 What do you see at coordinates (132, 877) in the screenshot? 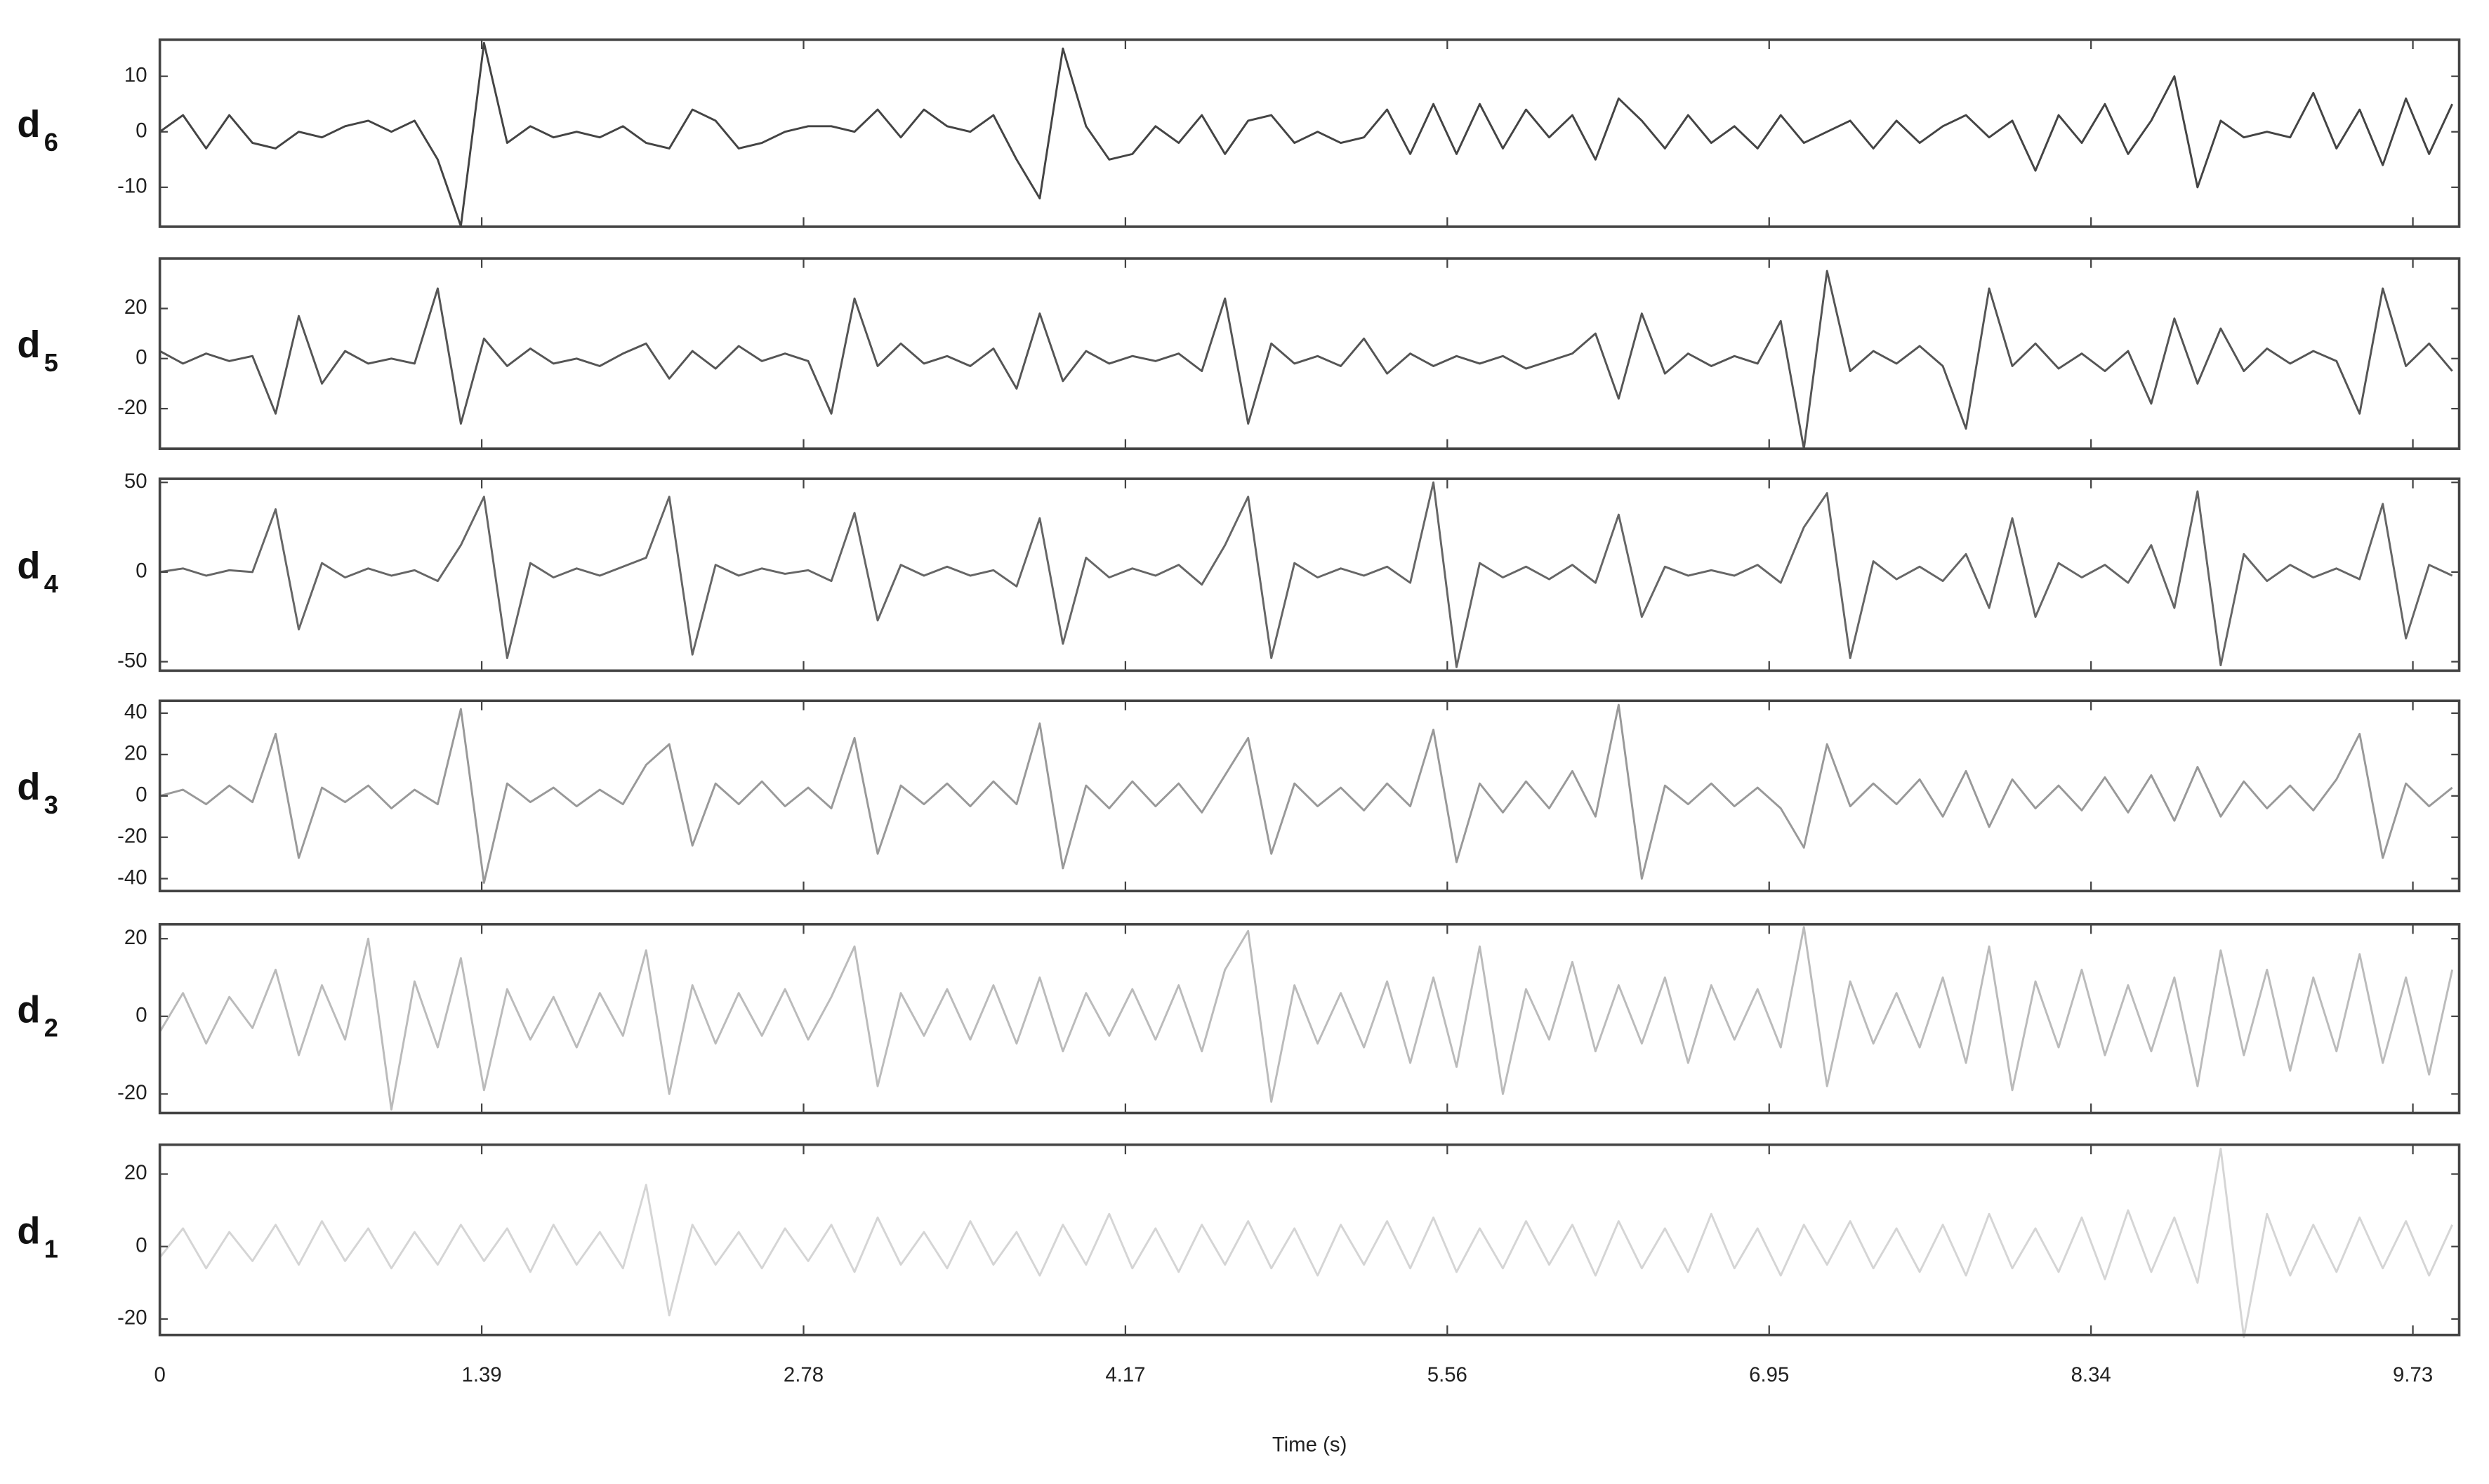
I see `y-tick-label: -40` at bounding box center [132, 877].